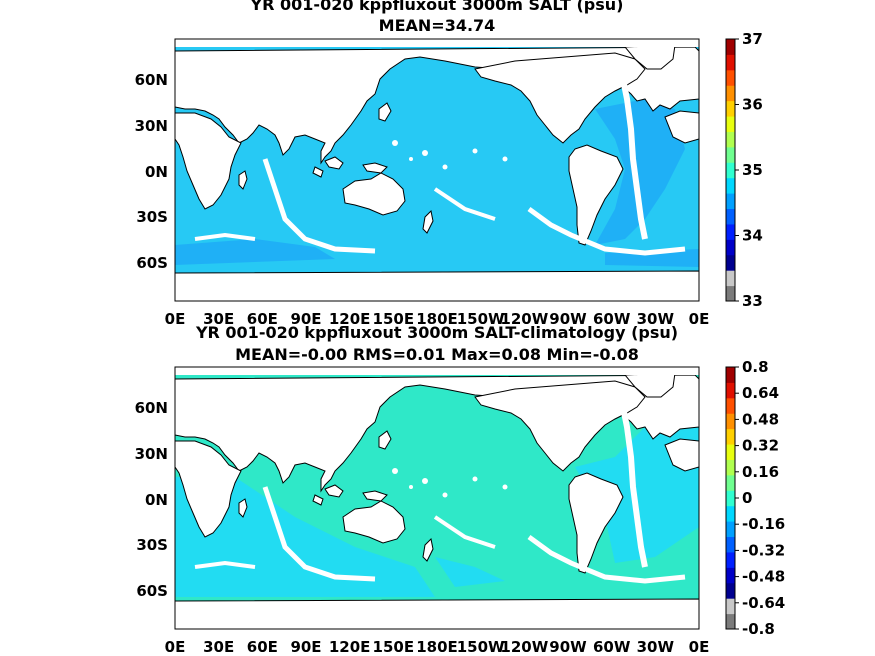 Image resolution: width=875 pixels, height=656 pixels. Describe the element at coordinates (760, 472) in the screenshot. I see `colorbar-tick-label: 0.16` at that location.